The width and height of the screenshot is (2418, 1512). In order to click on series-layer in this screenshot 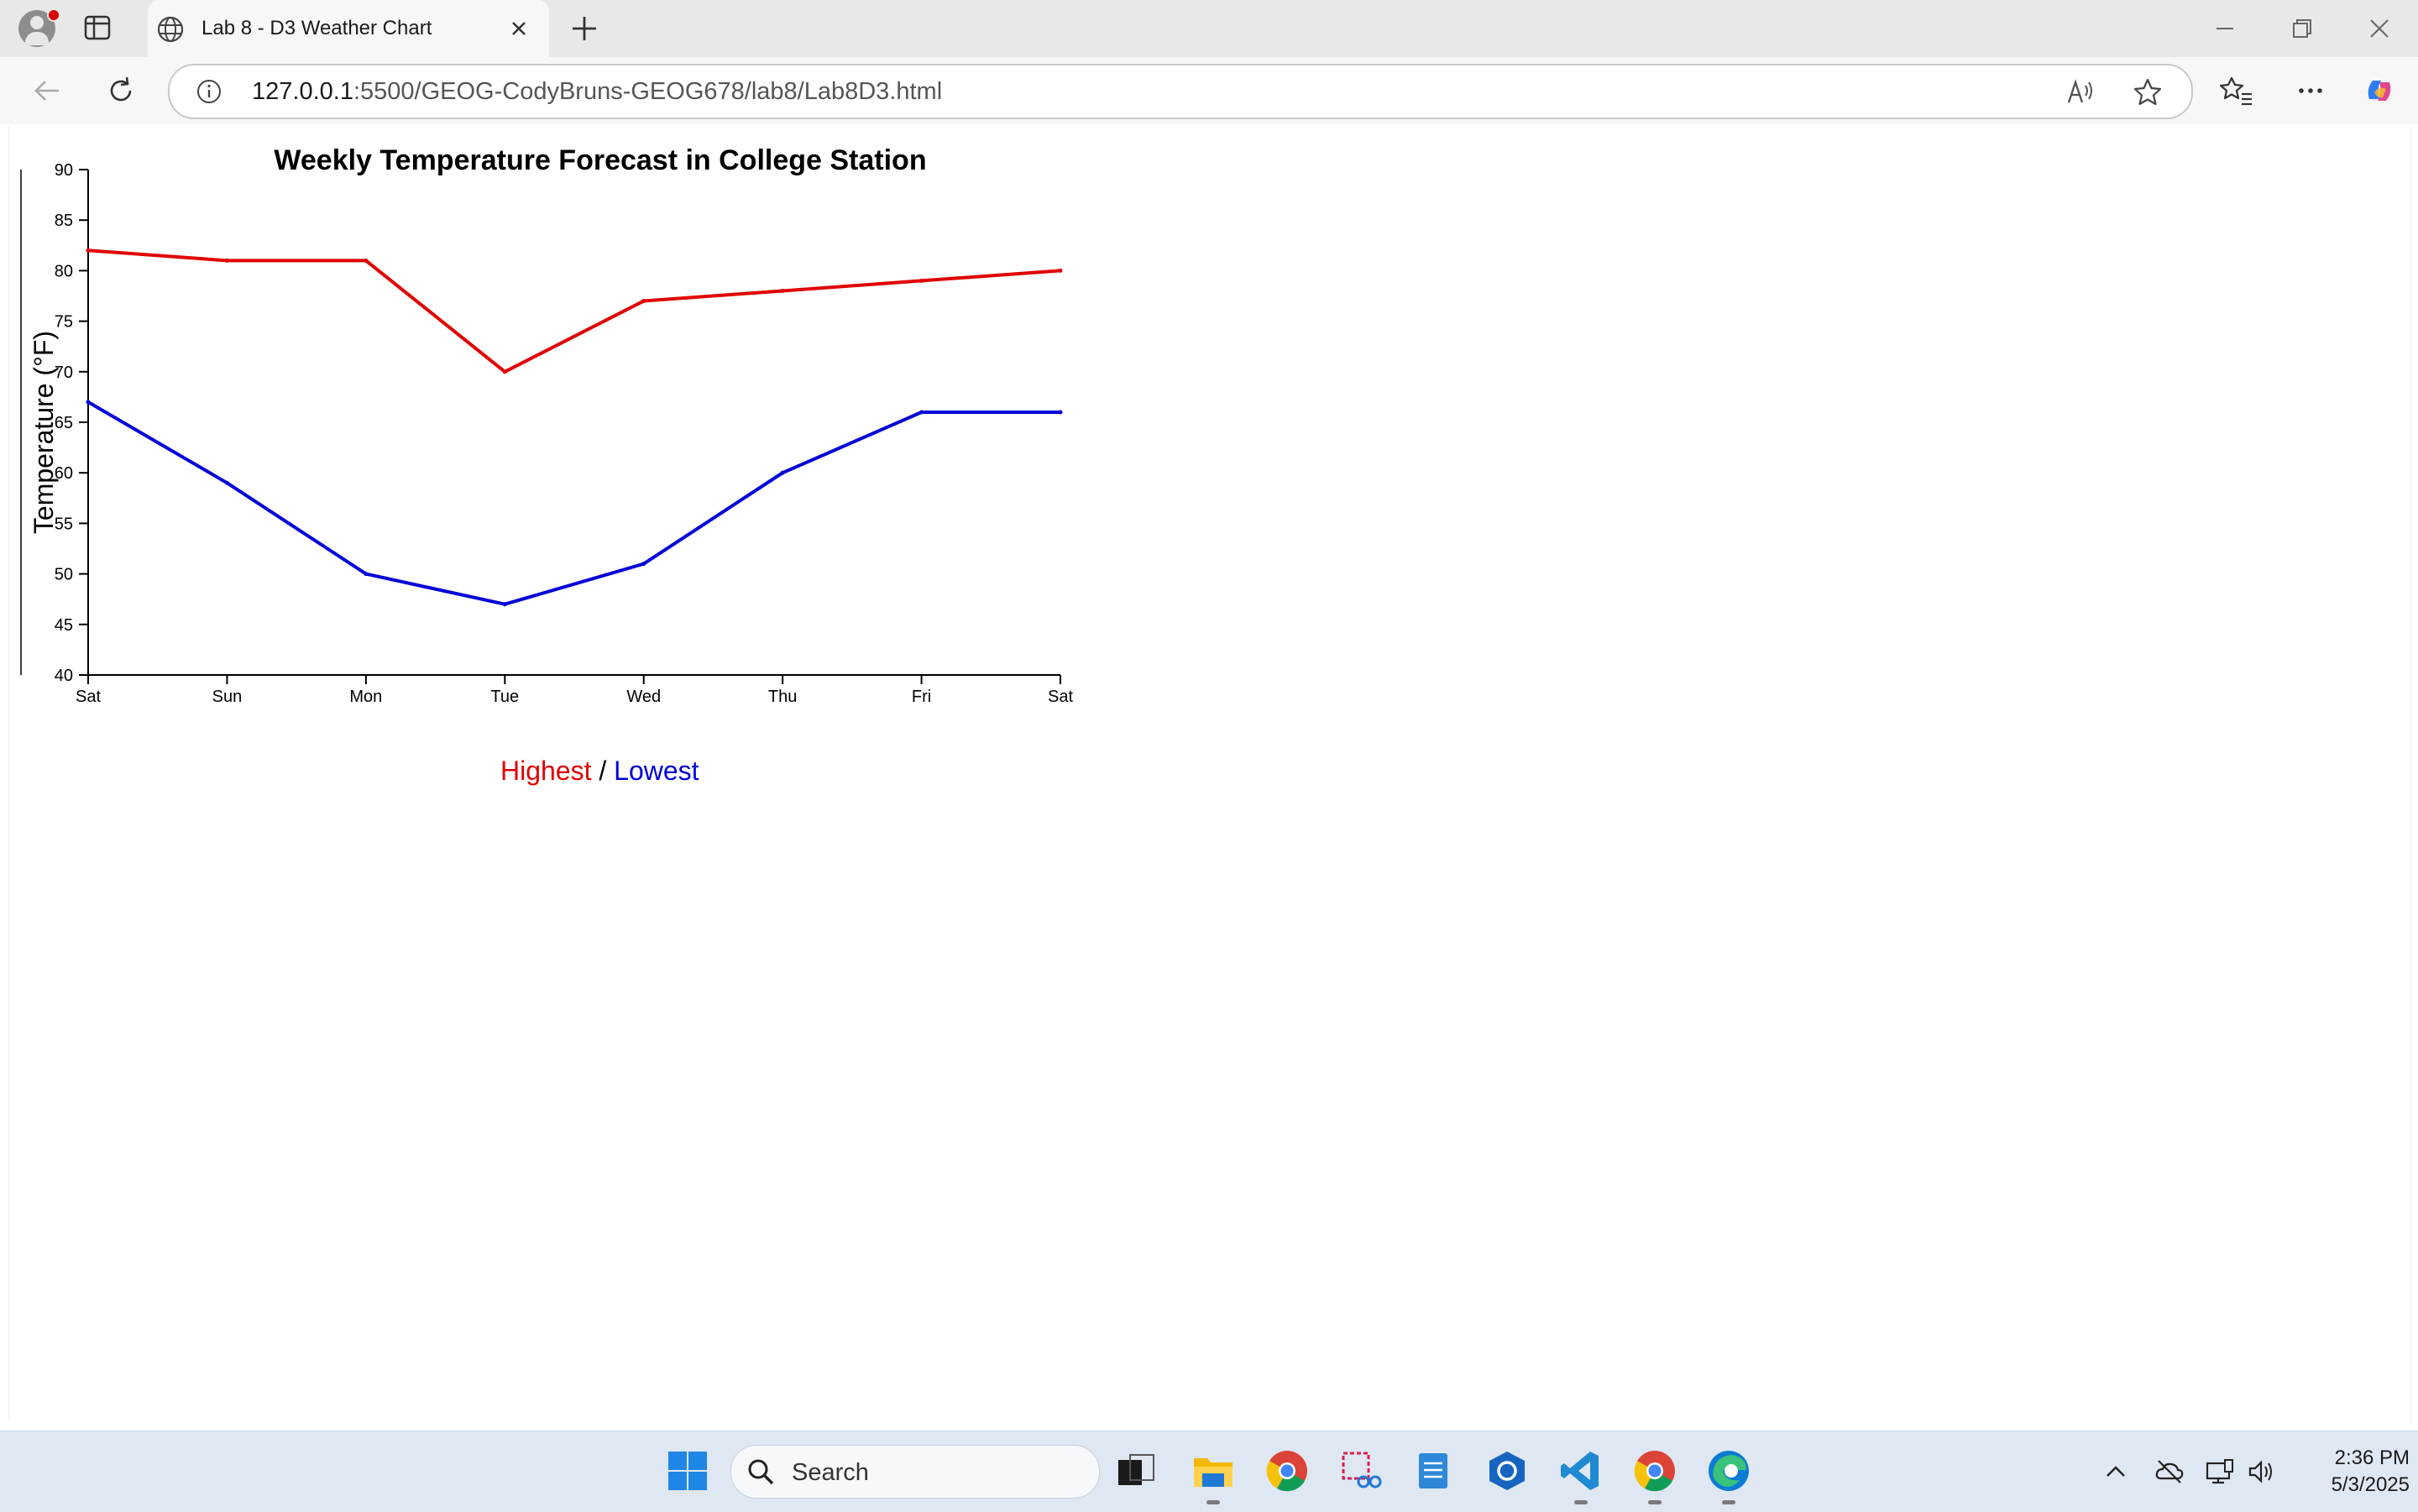, I will do `click(574, 427)`.